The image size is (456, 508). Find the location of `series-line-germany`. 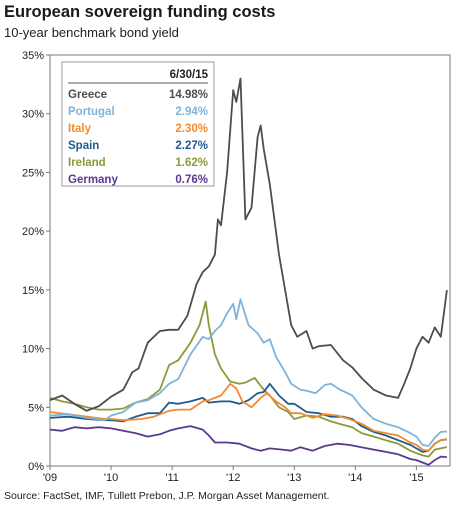

series-line-germany is located at coordinates (248, 445).